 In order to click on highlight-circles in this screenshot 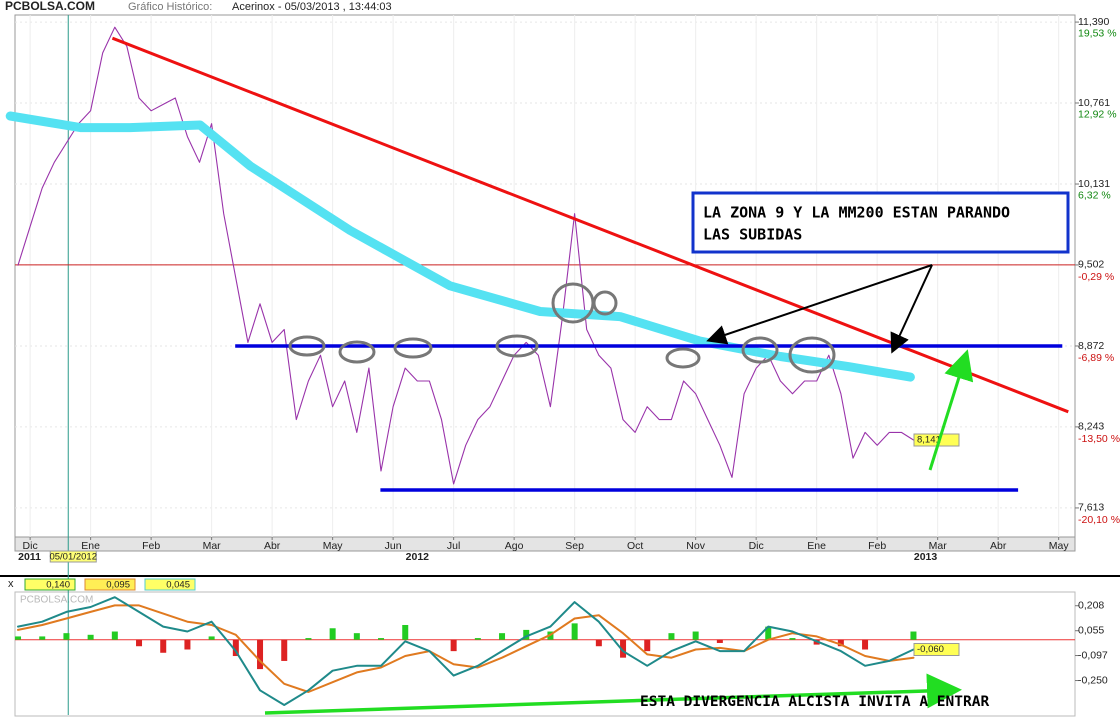, I will do `click(562, 328)`.